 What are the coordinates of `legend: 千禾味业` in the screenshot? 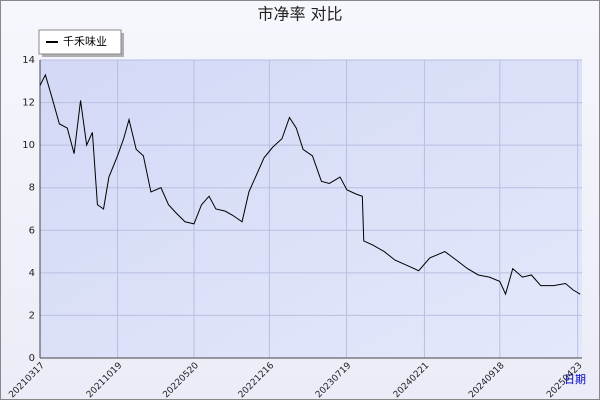 It's located at (81, 43).